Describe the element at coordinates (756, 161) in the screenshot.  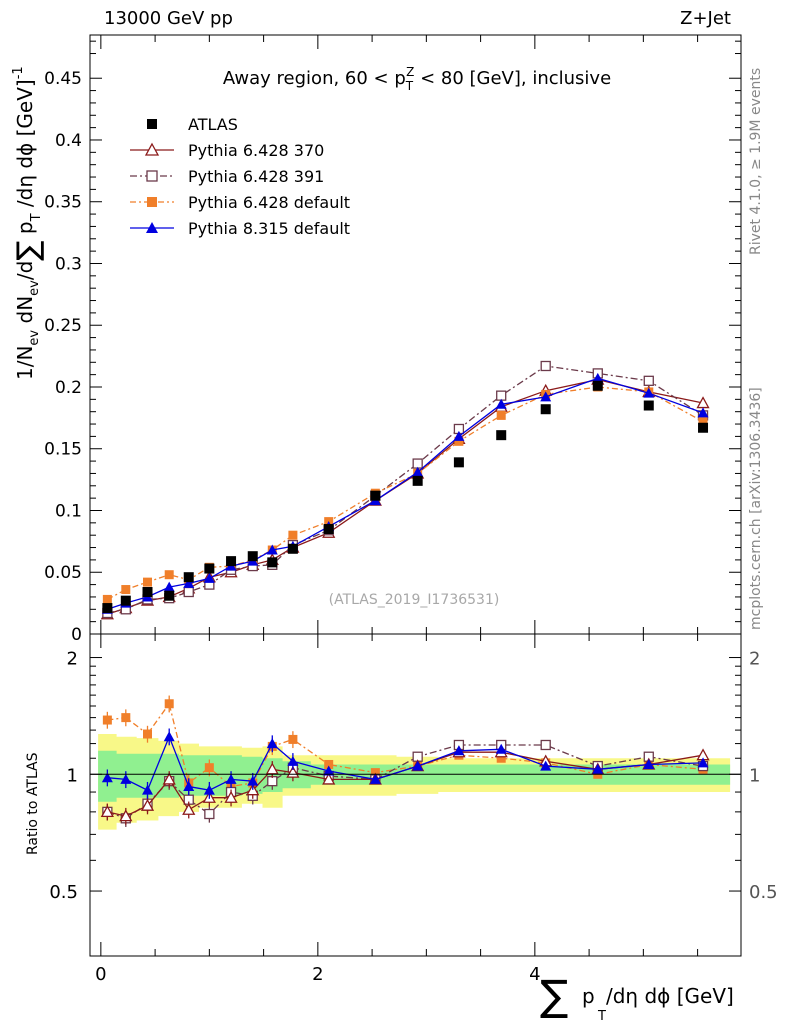
I see `side-text-top: Rivet 4.1.0, ≥ 1.9M events` at that location.